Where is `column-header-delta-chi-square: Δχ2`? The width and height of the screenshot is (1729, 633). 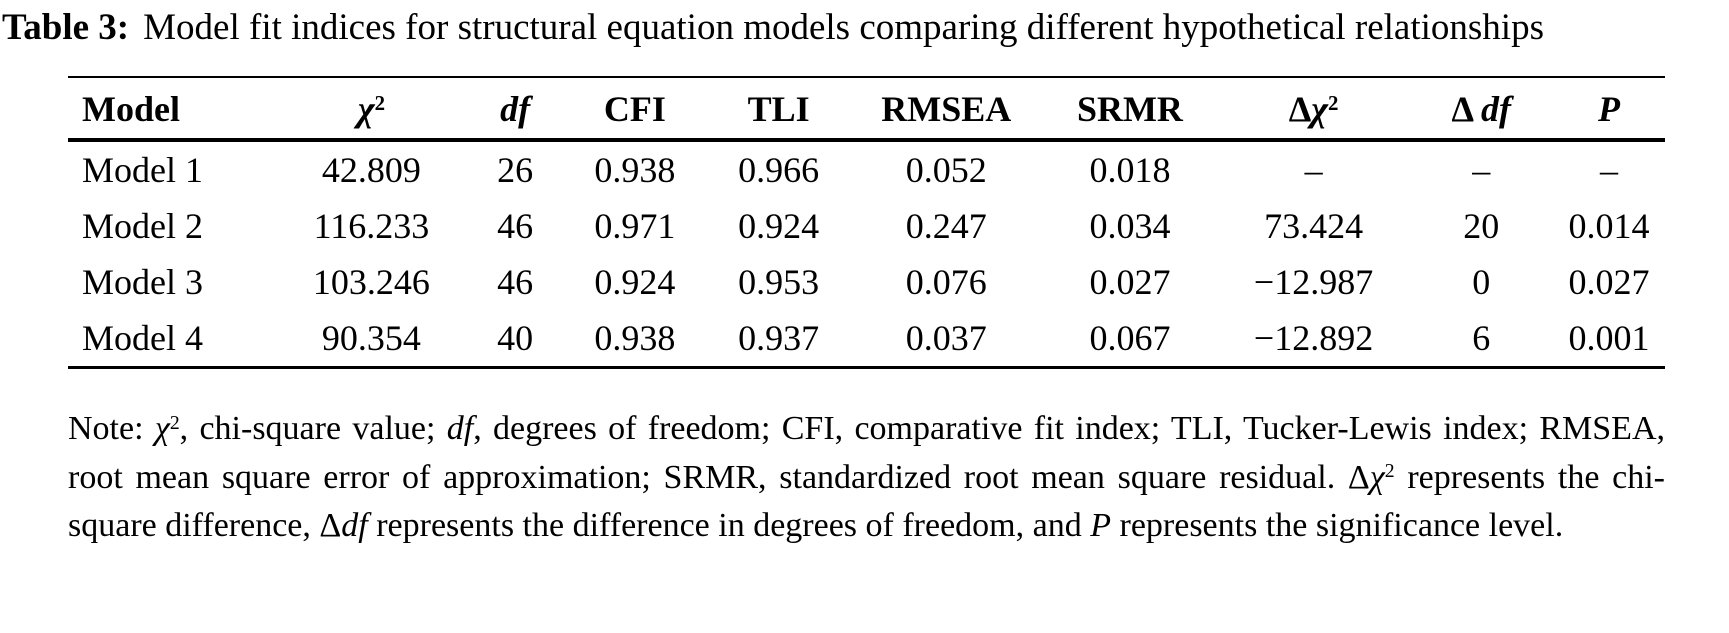
column-header-delta-chi-square: Δχ2 is located at coordinates (1313, 110).